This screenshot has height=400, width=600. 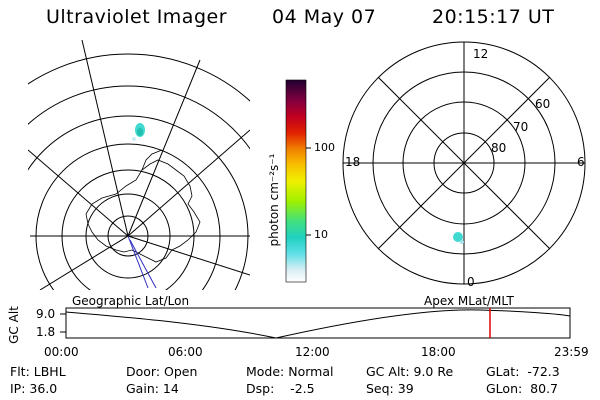 What do you see at coordinates (523, 371) in the screenshot?
I see `glat-status: GLat: -72.3` at bounding box center [523, 371].